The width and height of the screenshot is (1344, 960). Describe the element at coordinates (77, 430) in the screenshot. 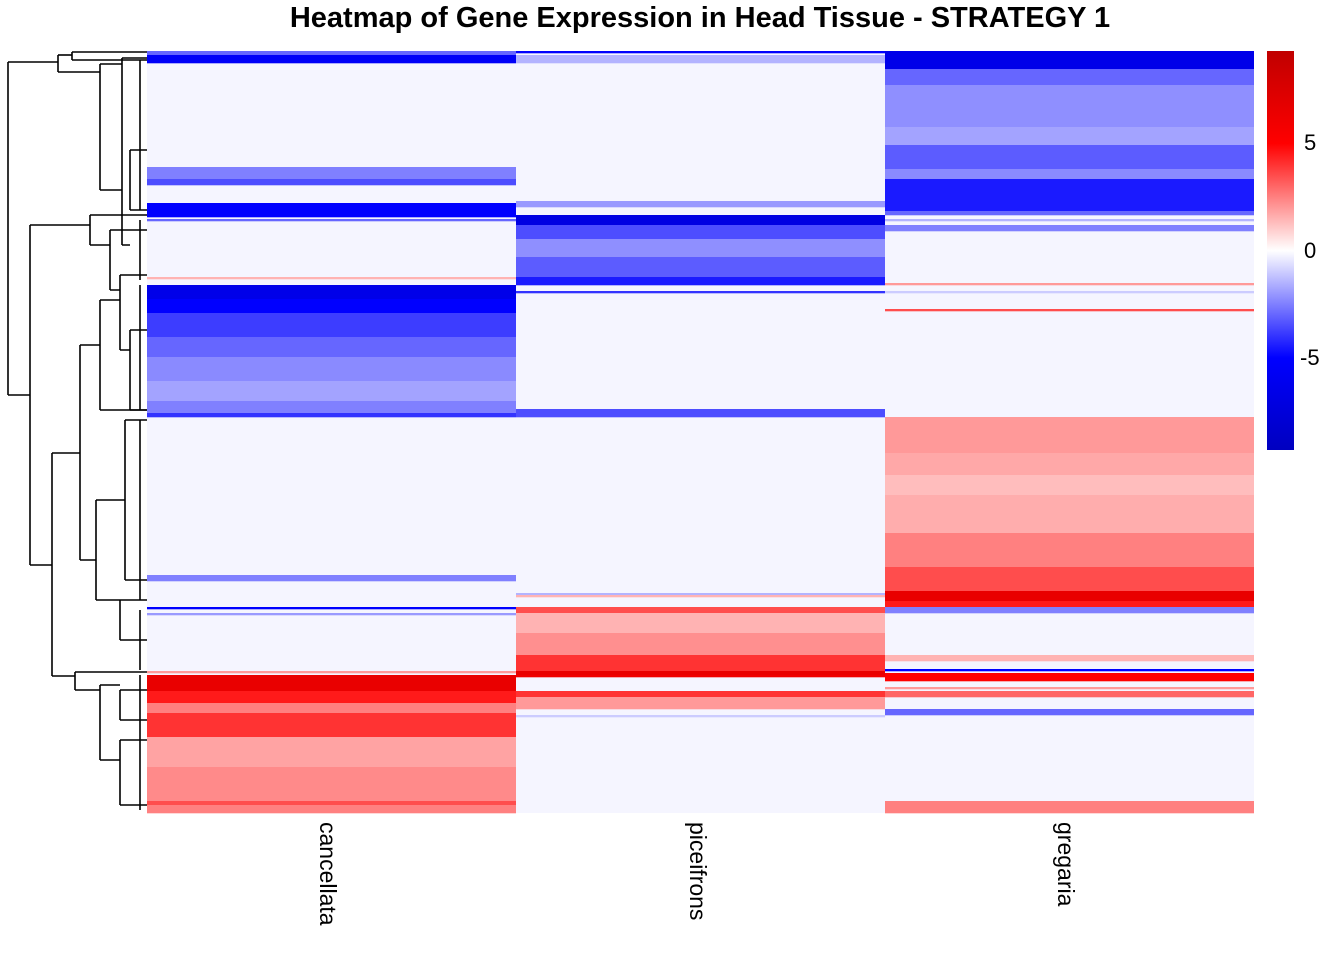

I see `row-dendrogram` at that location.